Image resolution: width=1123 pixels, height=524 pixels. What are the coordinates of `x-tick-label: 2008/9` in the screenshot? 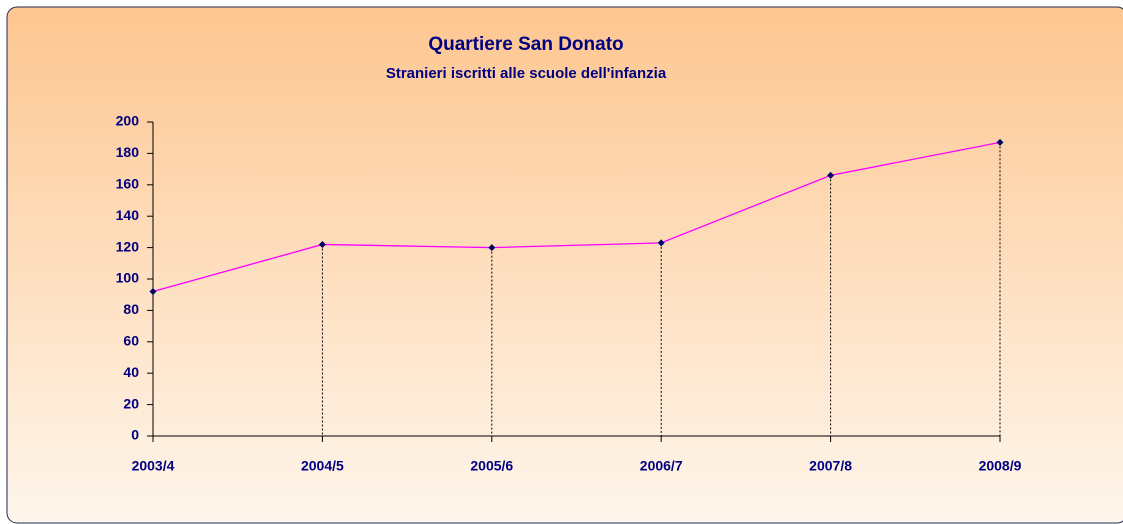 It's located at (1000, 466).